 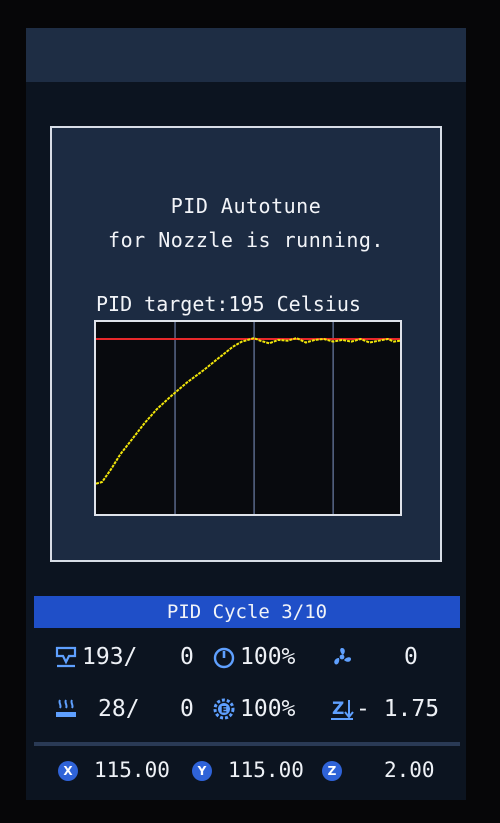 I want to click on z-offset-icon: Z, so click(x=342, y=709).